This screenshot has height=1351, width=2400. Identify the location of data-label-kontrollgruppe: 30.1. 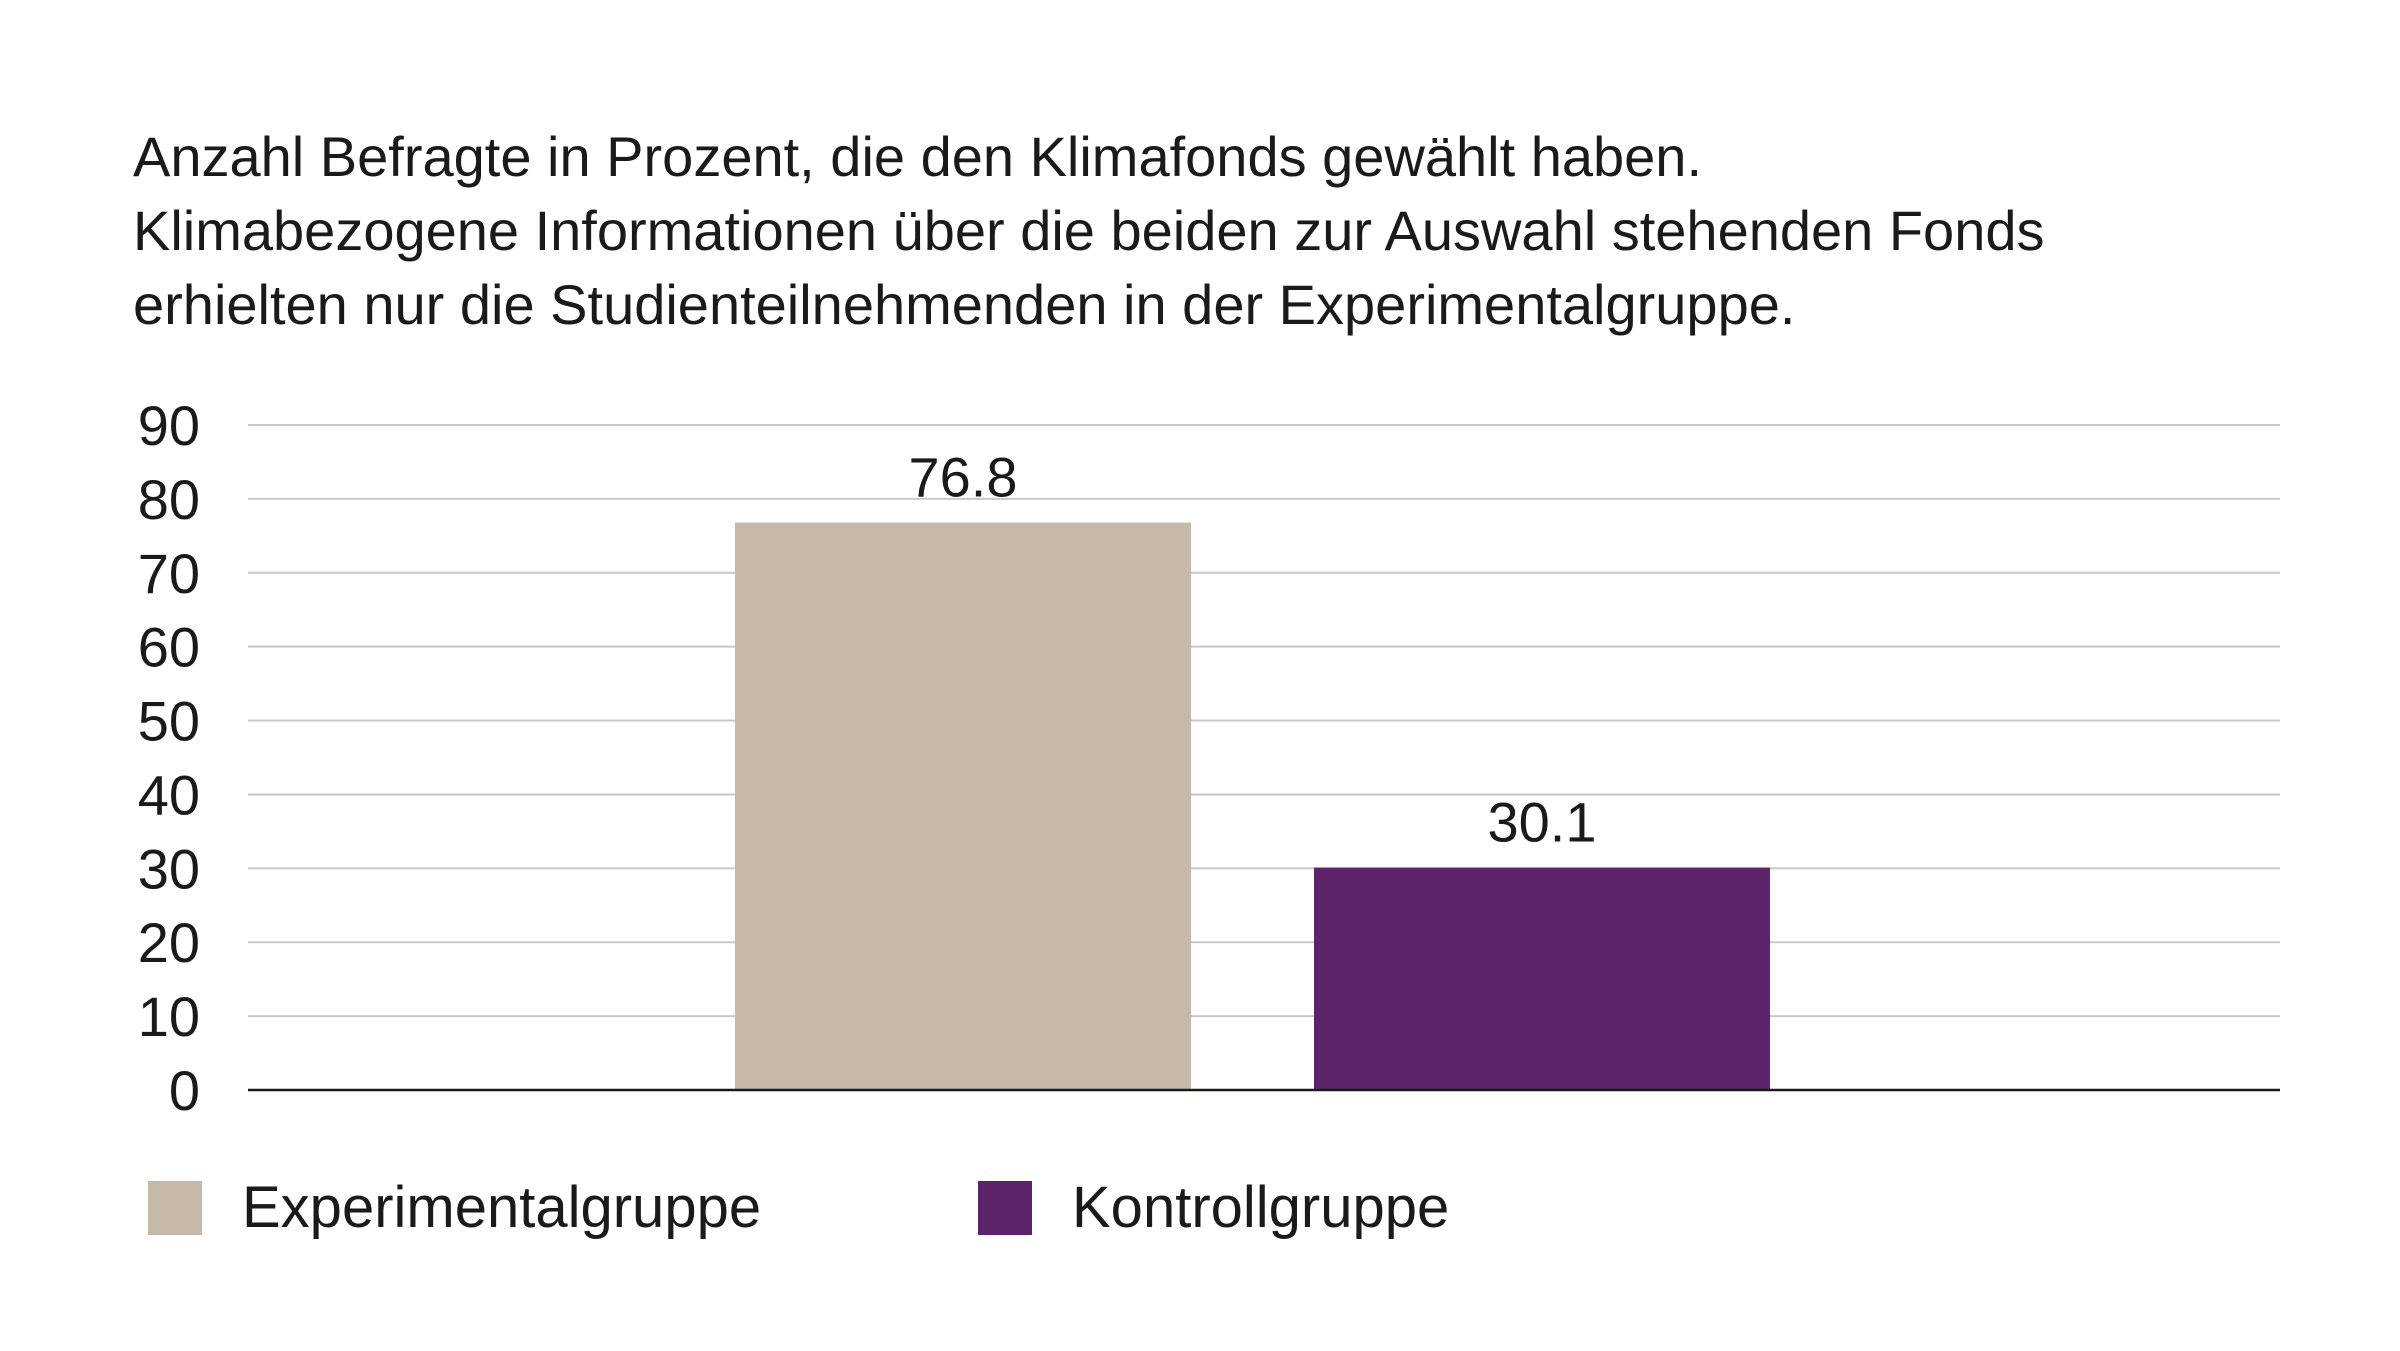
(1542, 822).